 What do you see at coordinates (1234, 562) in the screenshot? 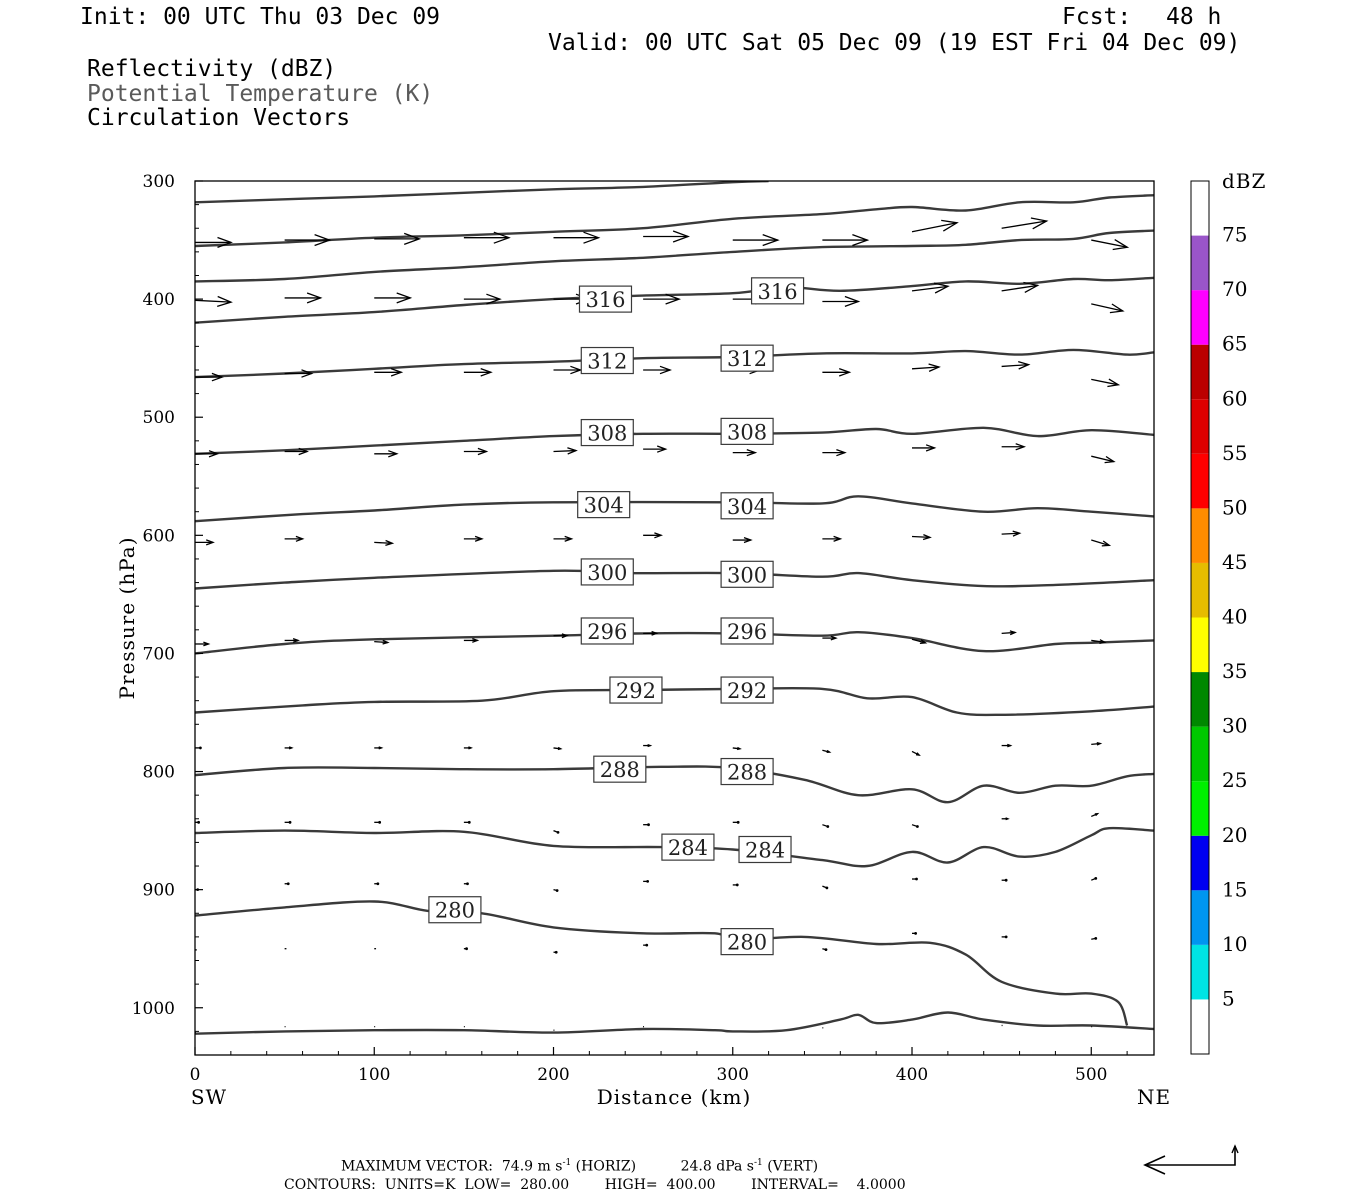
I see `colorbar-label: 45` at bounding box center [1234, 562].